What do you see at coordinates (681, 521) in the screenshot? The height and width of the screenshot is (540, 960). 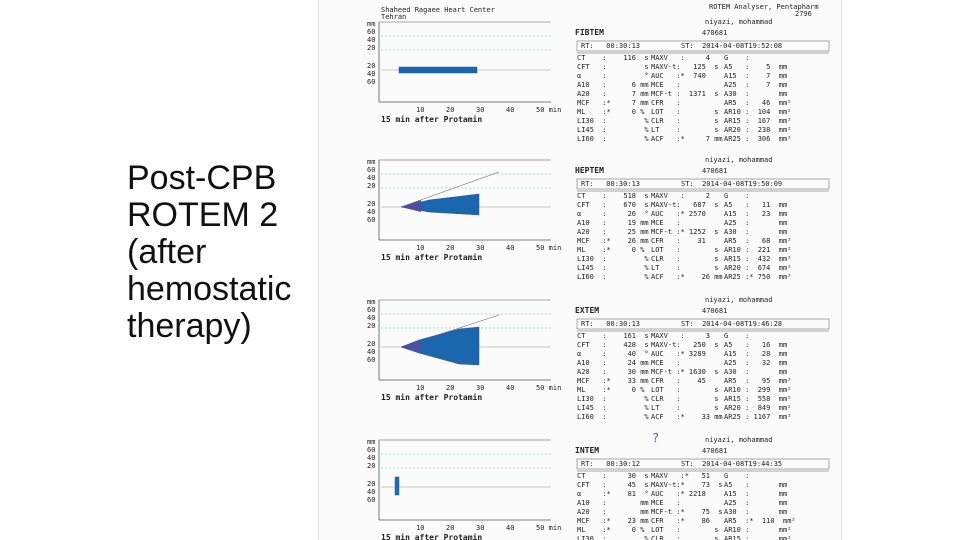 I see `parameter-row: CFR :* 86` at bounding box center [681, 521].